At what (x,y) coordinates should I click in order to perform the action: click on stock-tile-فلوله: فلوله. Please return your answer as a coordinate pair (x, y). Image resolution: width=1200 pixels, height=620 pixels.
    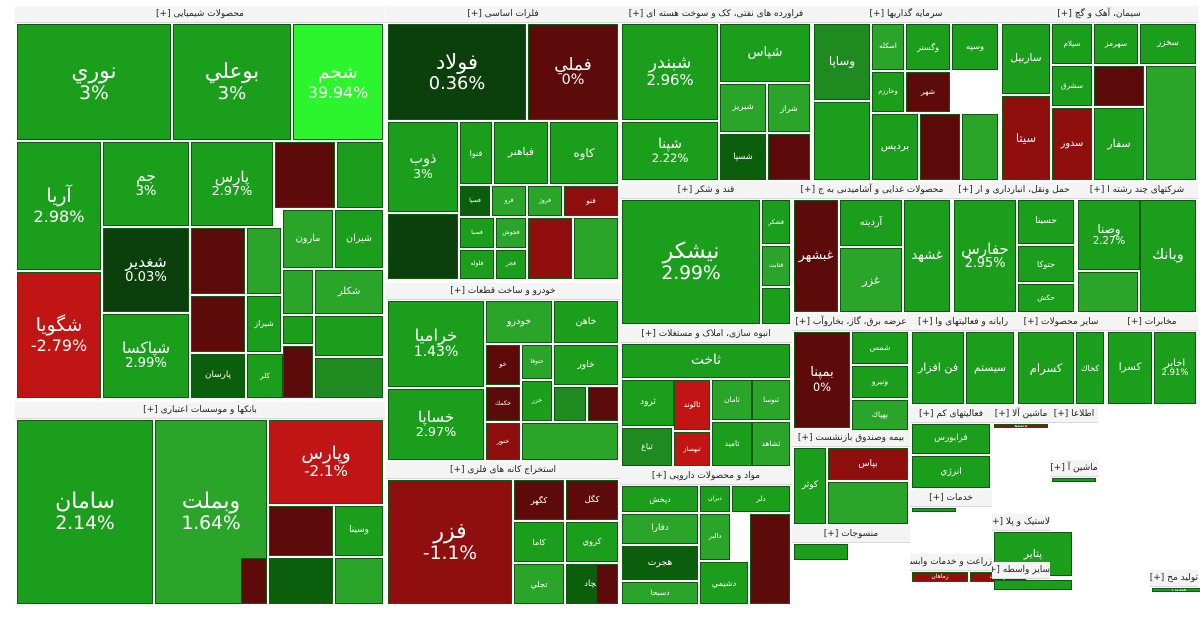
    Looking at the image, I should click on (477, 264).